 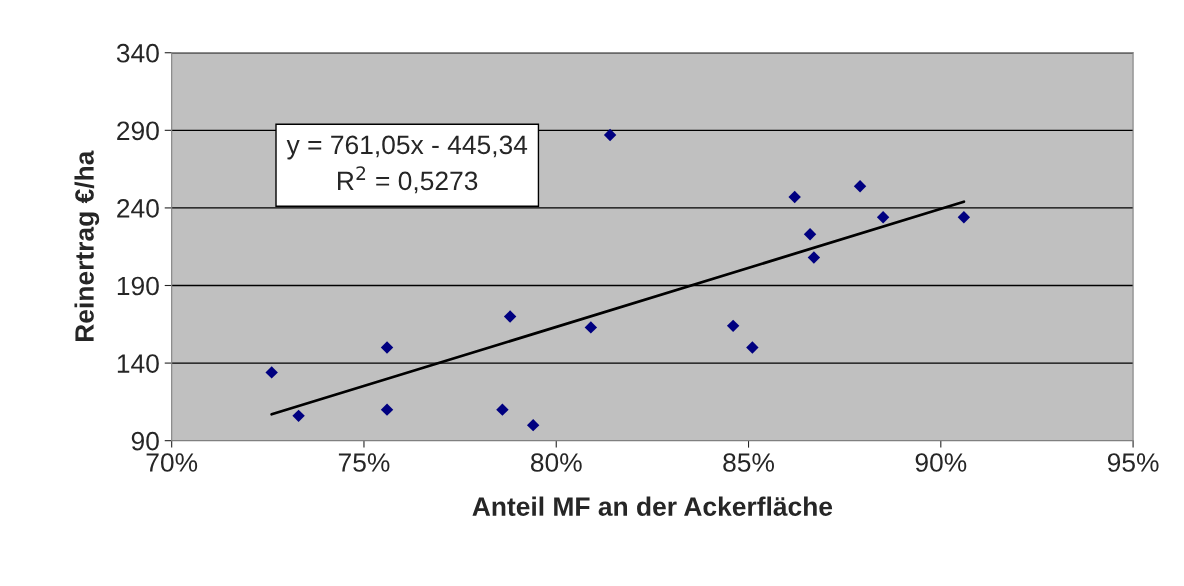 I want to click on x-tick-label: 80%, so click(x=556, y=462).